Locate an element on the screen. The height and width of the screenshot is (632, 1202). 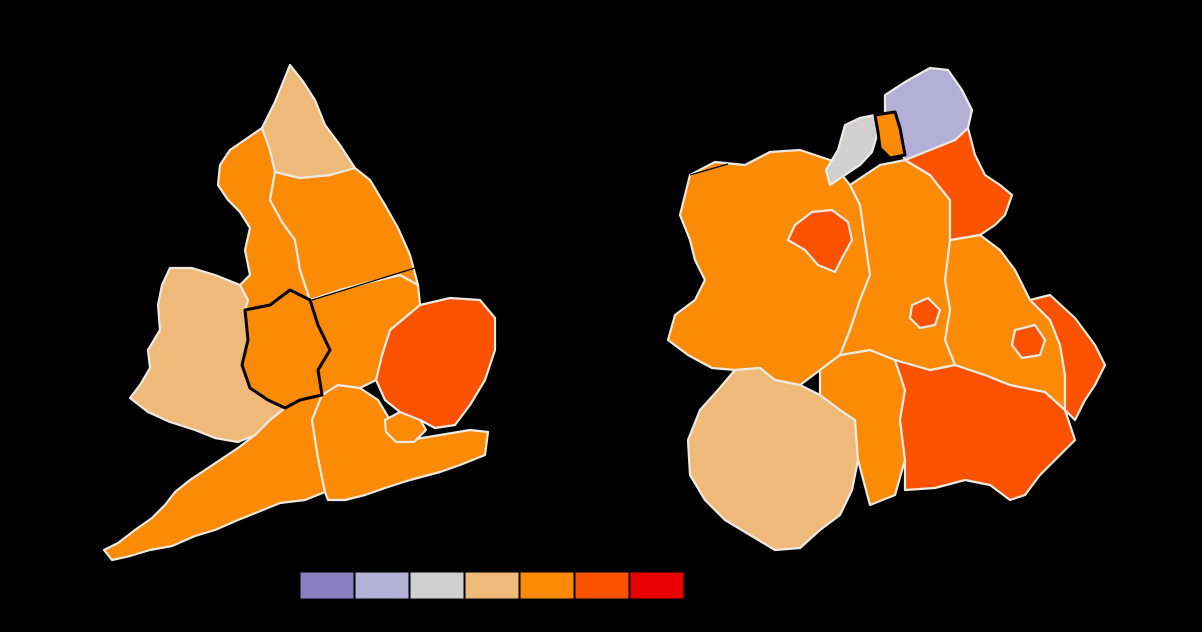
right-region-east-small-area is located at coordinates (1028, 341).